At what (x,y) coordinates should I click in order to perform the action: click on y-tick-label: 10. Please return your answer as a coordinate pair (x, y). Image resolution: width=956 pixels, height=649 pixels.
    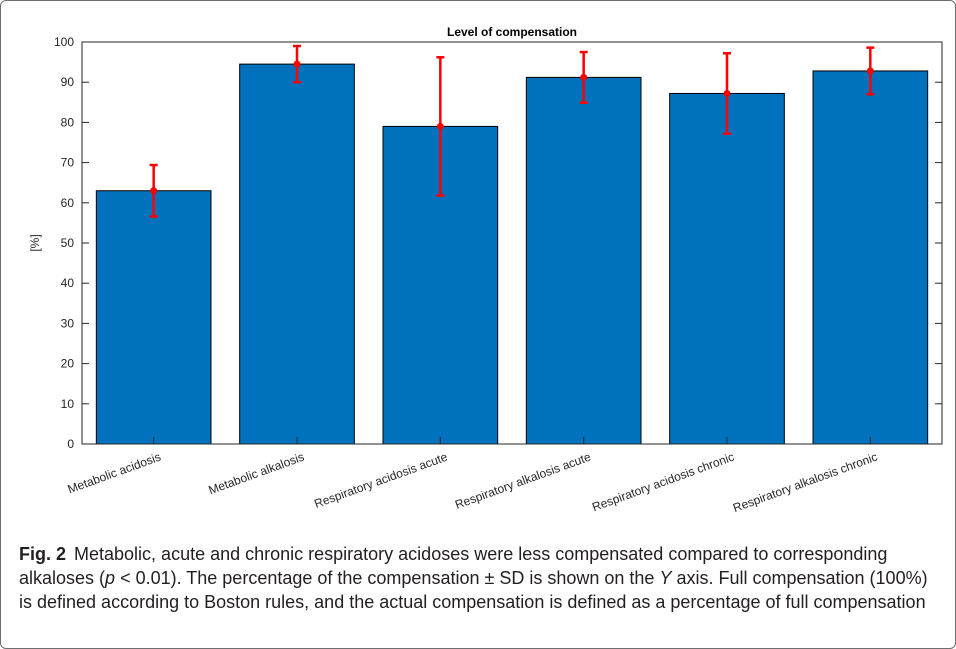
    Looking at the image, I should click on (68, 404).